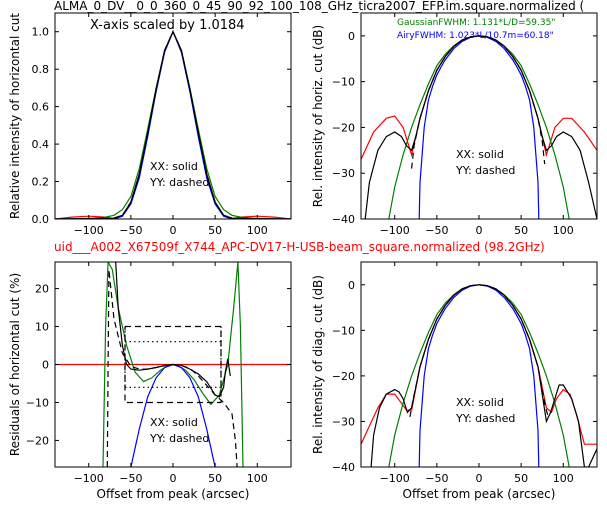 The height and width of the screenshot is (511, 607). I want to click on y-axis-label: Rel. intensity of horiz. cut (dB), so click(318, 116).